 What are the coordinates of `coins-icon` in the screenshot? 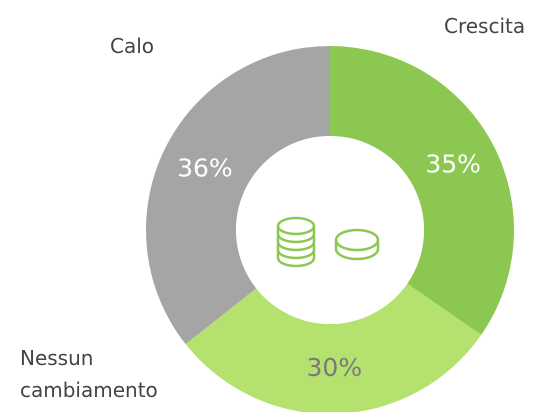 It's located at (328, 242).